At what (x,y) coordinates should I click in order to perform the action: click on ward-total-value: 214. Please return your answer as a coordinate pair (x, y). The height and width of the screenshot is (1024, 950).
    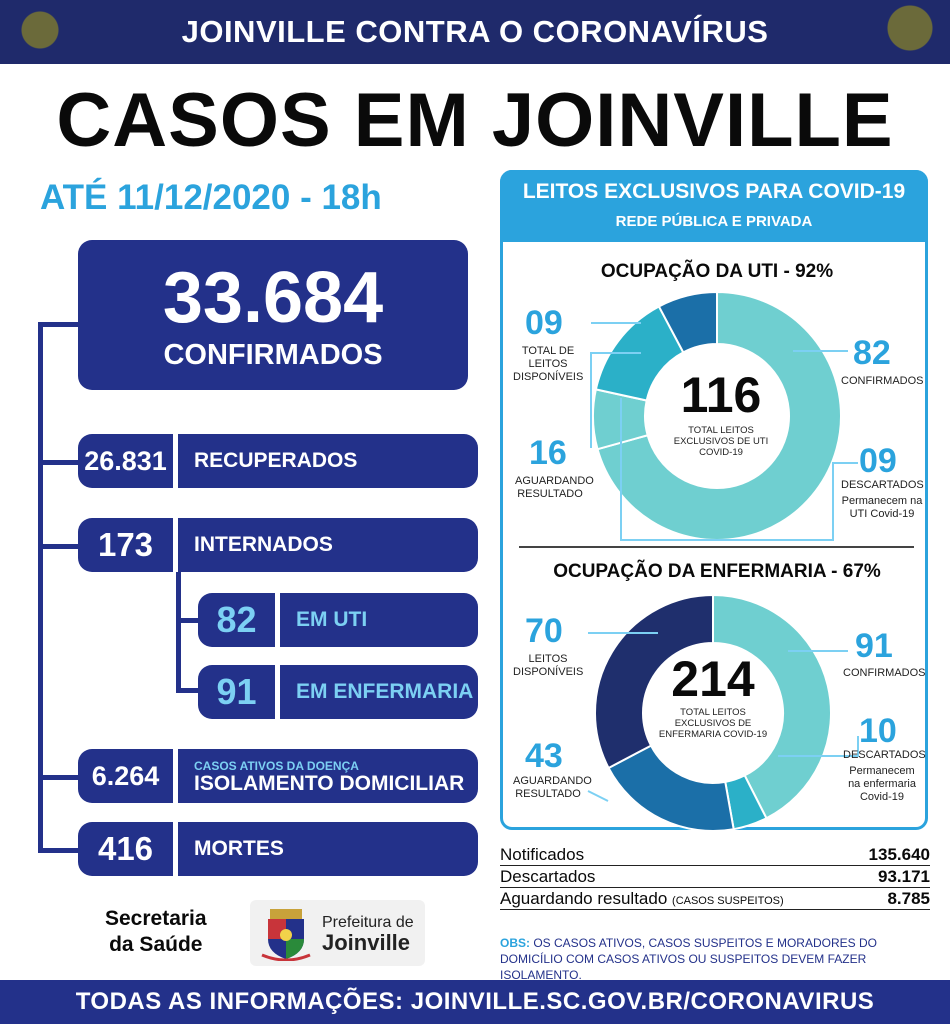
    Looking at the image, I should click on (713, 679).